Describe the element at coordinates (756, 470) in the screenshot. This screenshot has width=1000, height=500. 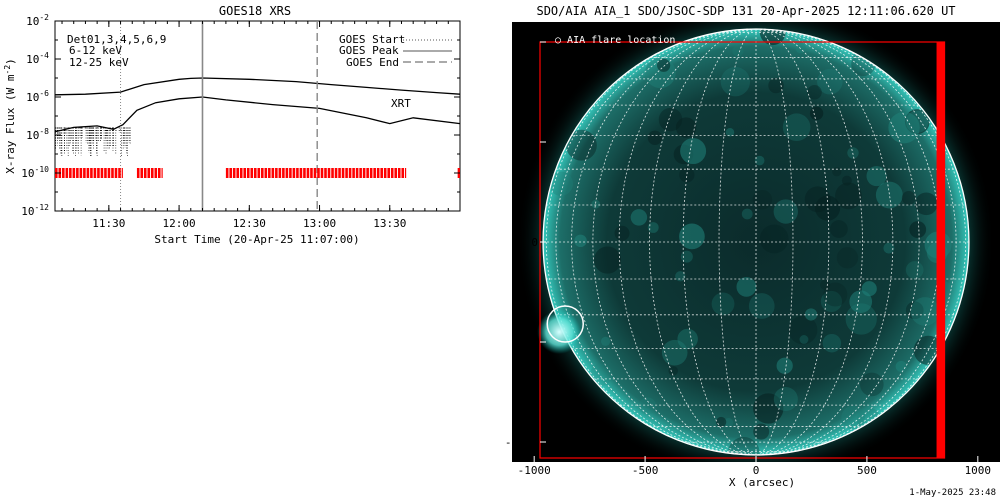
I see `x-tick-label: 0` at that location.